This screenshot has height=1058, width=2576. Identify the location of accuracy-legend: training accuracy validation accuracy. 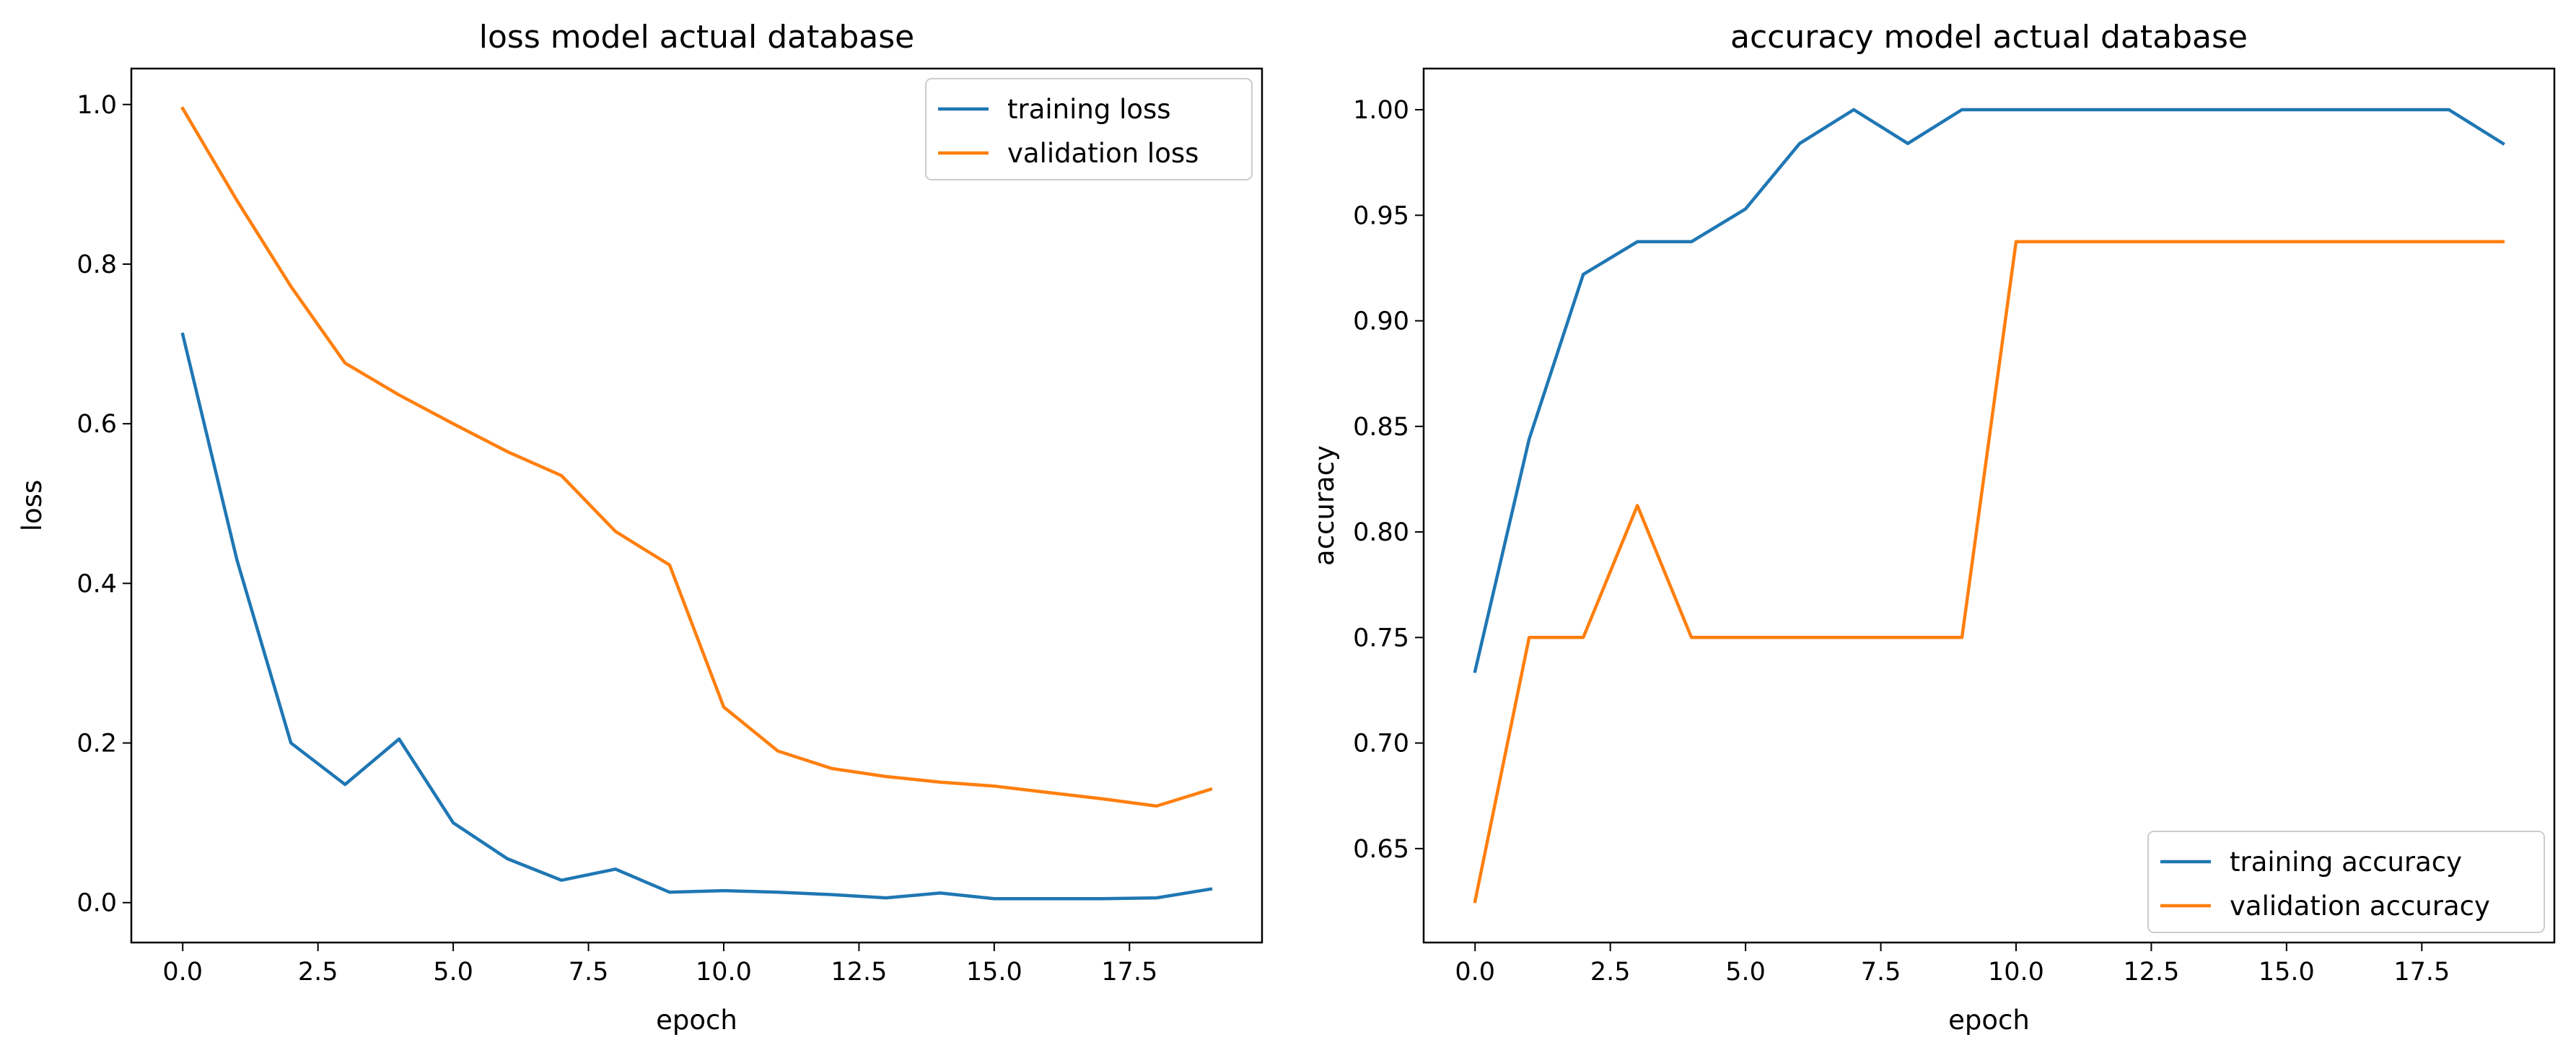
(2346, 882).